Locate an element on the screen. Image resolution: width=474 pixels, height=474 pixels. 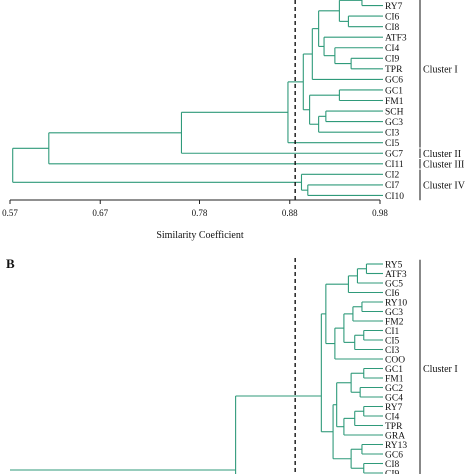
leaf-label: GC4 is located at coordinates (394, 398).